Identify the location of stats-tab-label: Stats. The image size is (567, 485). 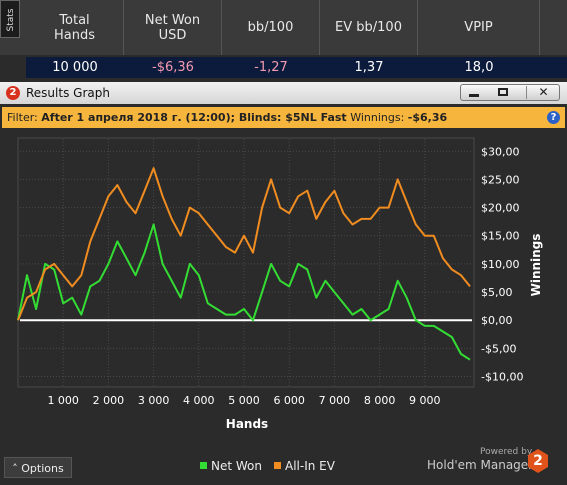
(11, 20).